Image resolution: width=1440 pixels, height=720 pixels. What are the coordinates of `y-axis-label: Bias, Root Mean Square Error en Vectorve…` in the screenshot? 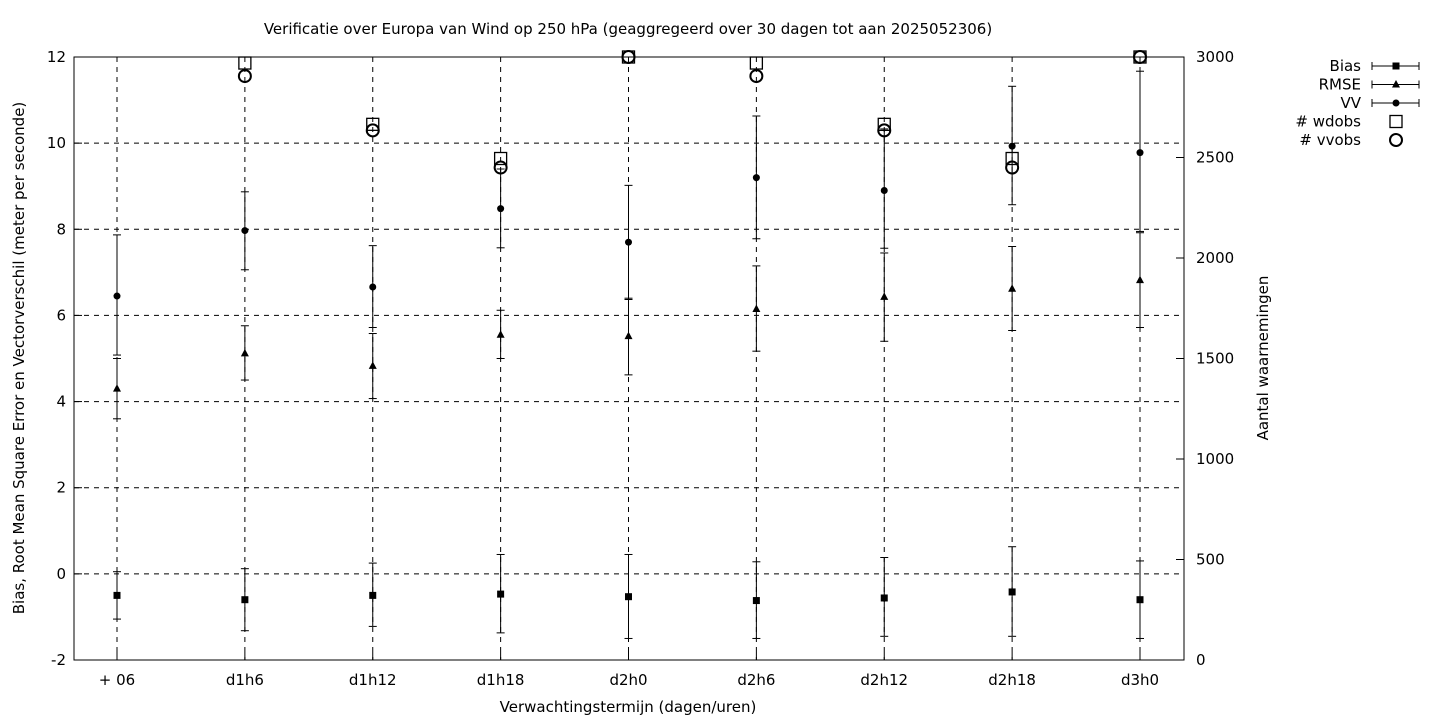 It's located at (19, 358).